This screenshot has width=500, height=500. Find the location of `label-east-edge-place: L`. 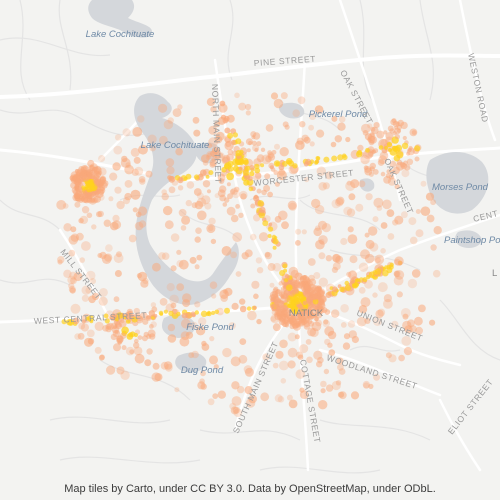

label-east-edge-place: L is located at coordinates (494, 273).